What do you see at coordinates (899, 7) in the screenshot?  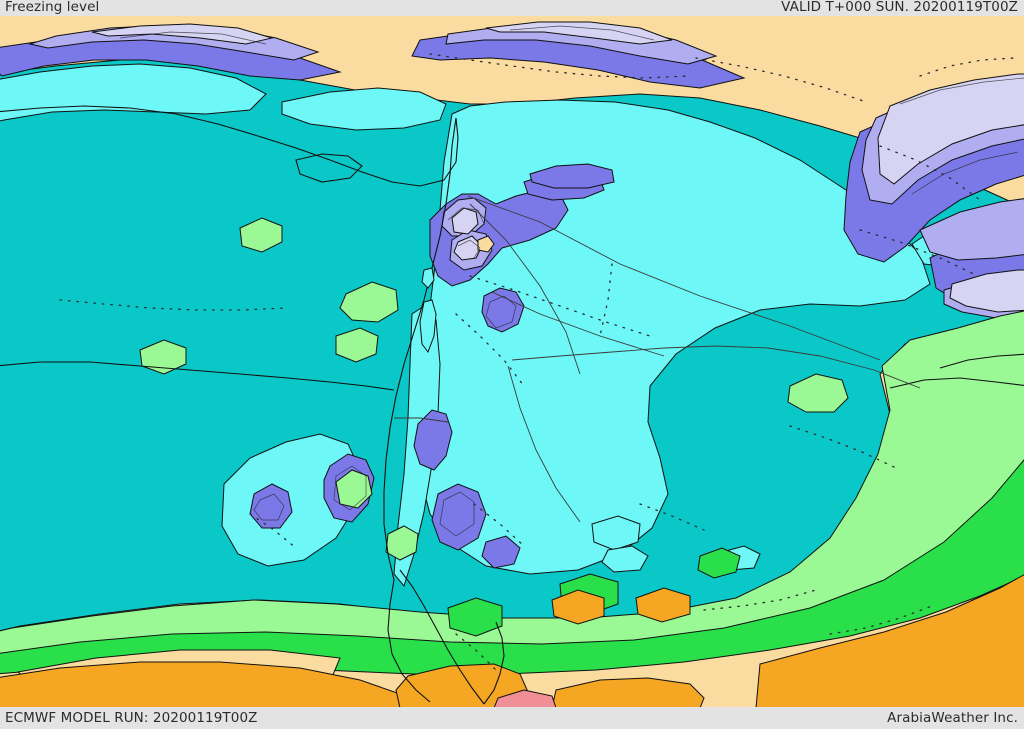 I see `valid-time-label: VALID T+000 SUN. 20200119T00Z` at bounding box center [899, 7].